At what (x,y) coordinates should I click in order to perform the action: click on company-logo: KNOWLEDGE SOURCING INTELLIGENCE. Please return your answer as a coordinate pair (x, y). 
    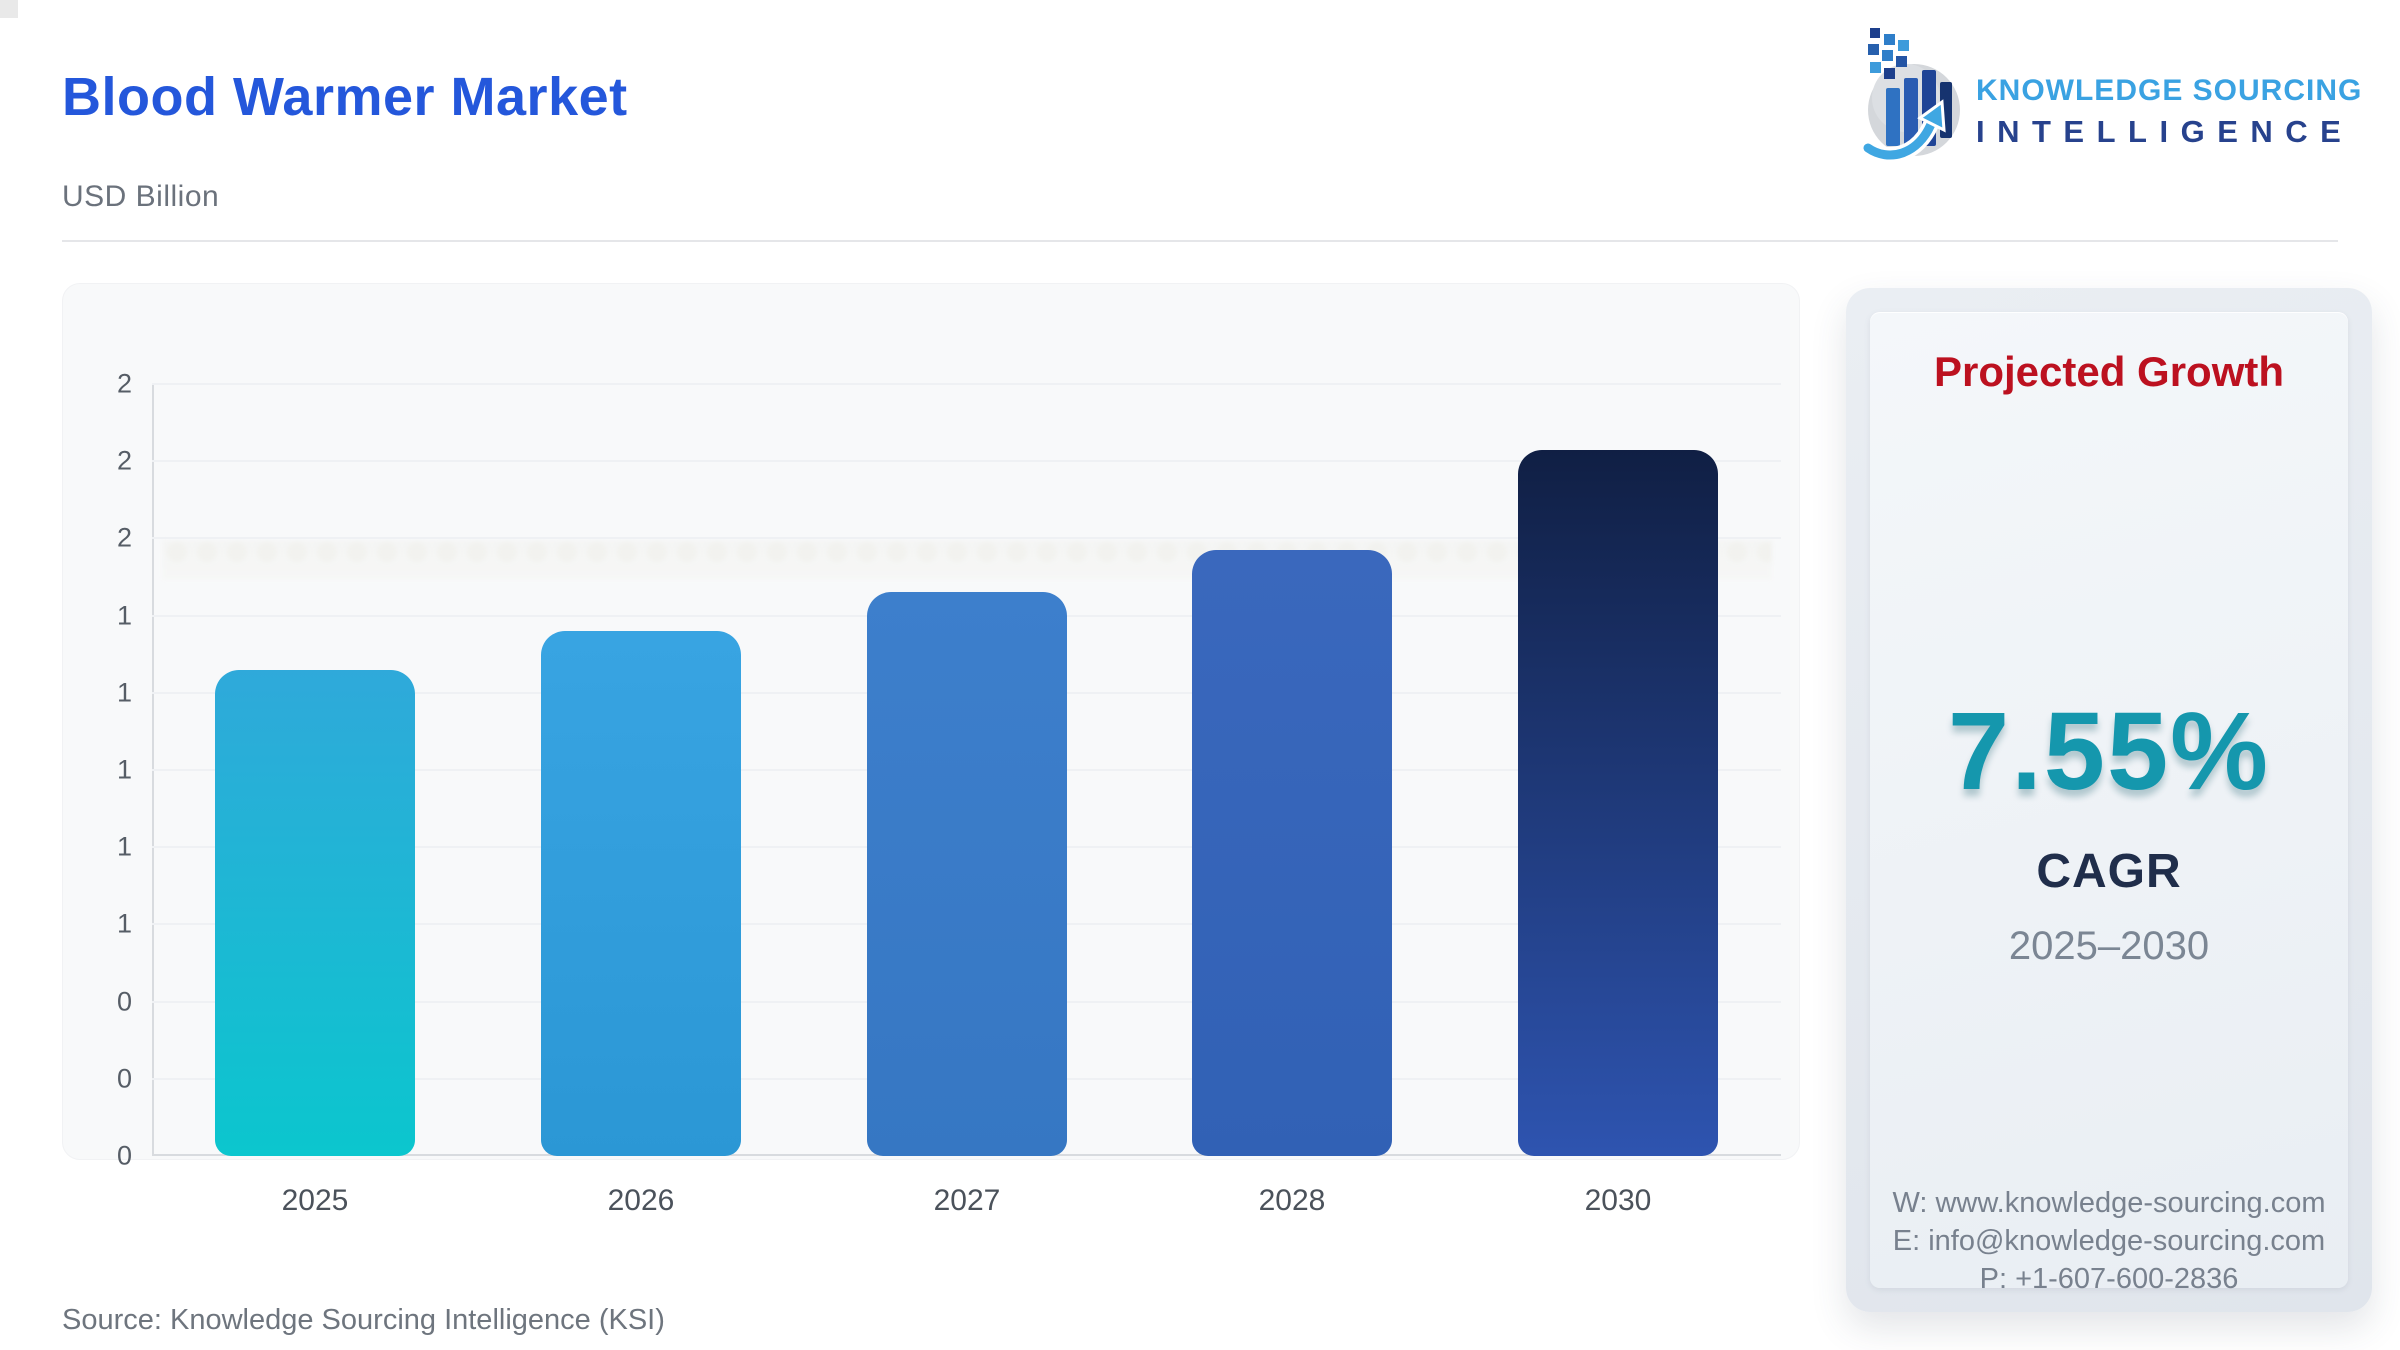
    Looking at the image, I should click on (2112, 96).